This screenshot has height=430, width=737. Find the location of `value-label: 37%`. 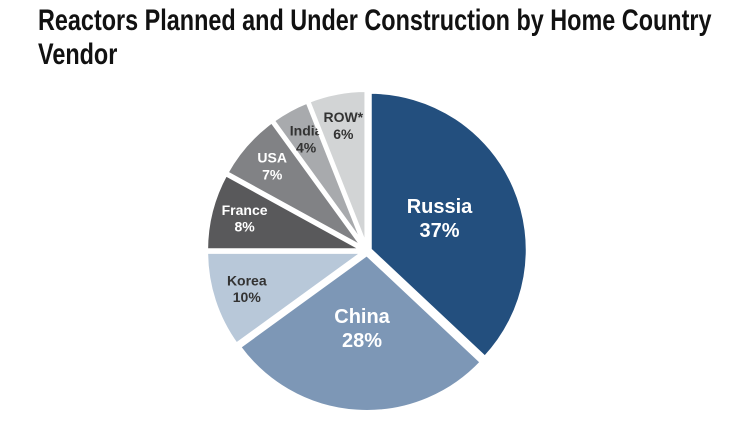

value-label: 37% is located at coordinates (439, 231).